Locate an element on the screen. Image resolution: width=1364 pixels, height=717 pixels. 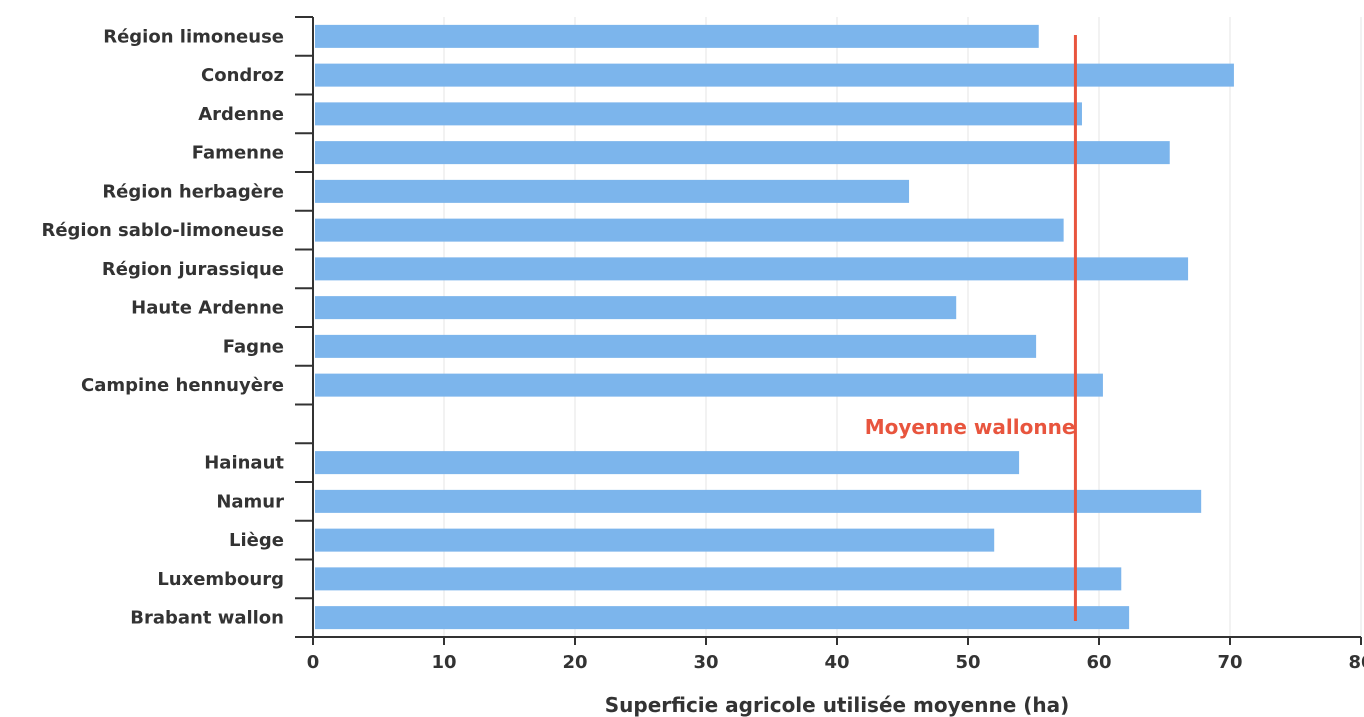
x-tick-label: 30 is located at coordinates (705, 662).